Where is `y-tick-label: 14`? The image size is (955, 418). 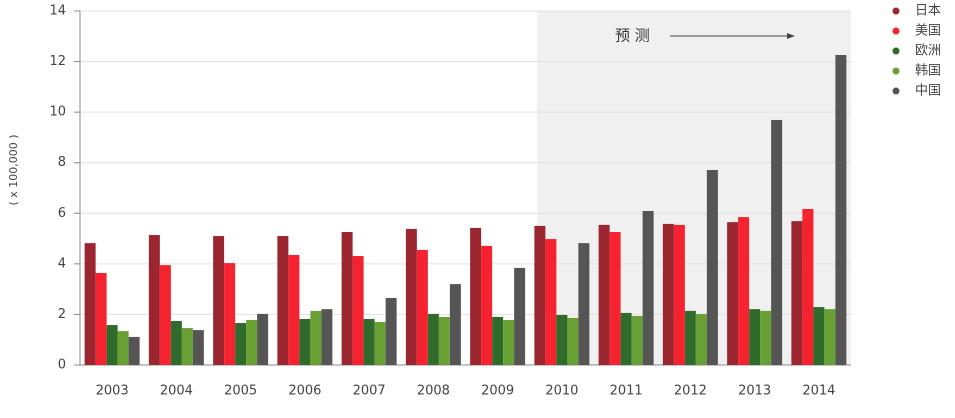 y-tick-label: 14 is located at coordinates (57, 11).